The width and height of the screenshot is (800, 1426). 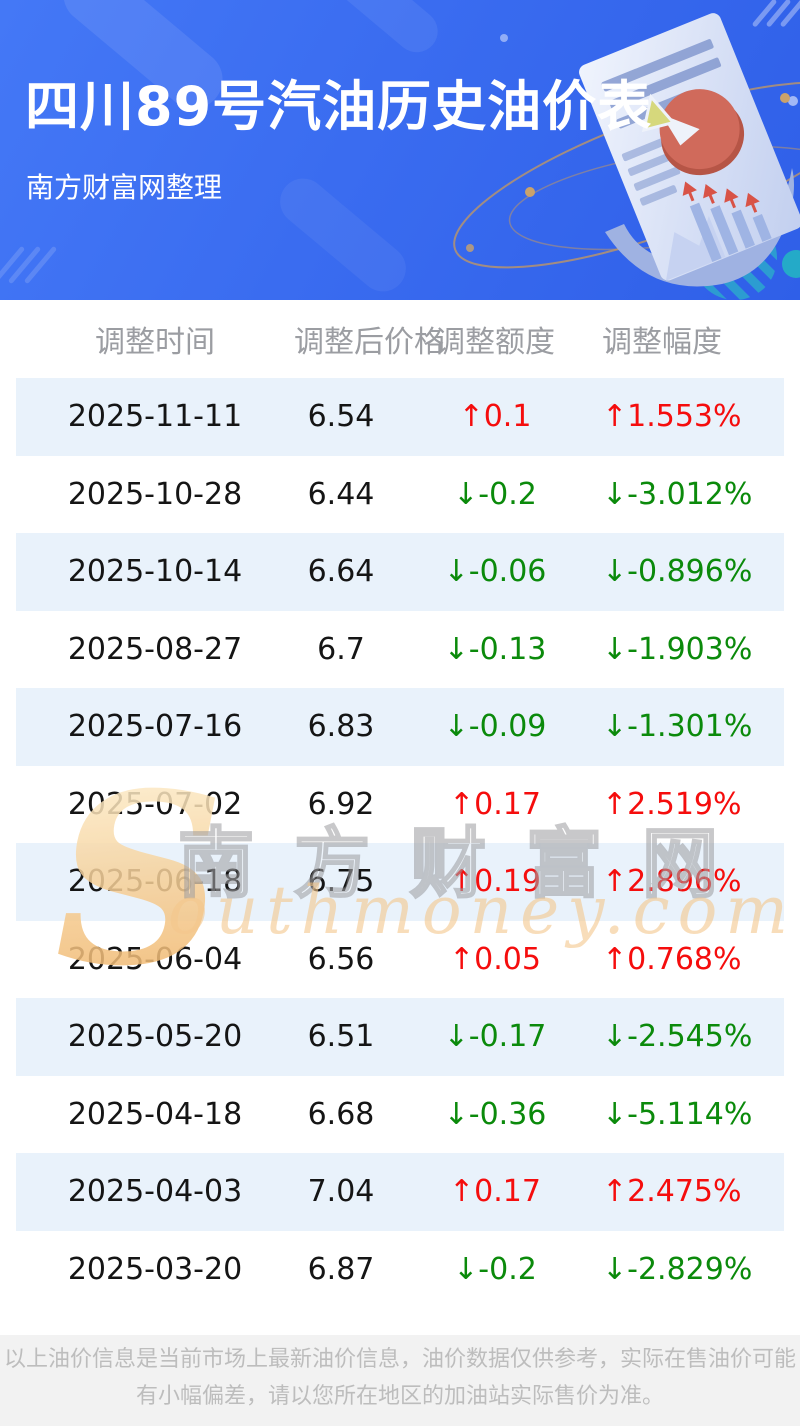 I want to click on cell-date: 2025-04-03, so click(x=155, y=1192).